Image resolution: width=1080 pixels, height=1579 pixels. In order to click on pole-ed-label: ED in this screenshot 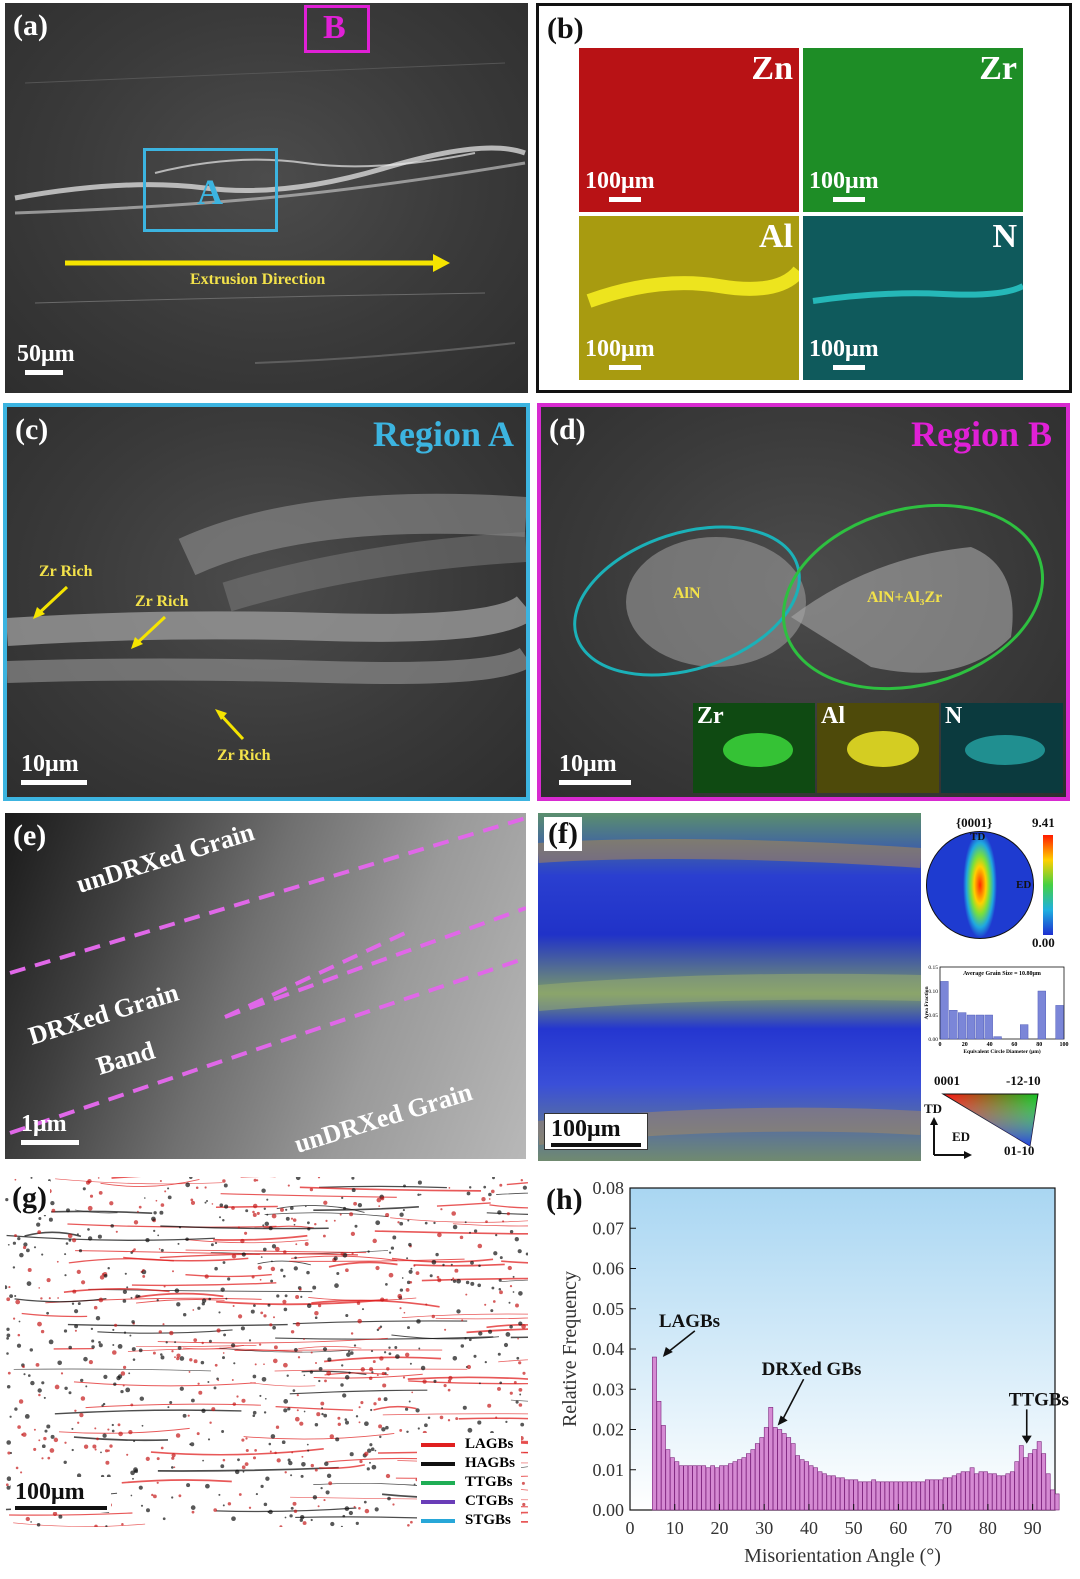, I will do `click(1024, 885)`.